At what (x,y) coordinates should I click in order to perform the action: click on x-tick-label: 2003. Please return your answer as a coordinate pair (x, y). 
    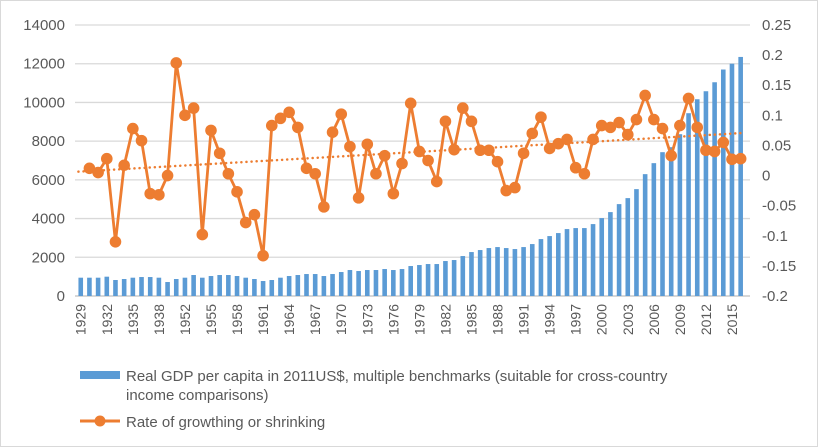
    Looking at the image, I should click on (628, 319).